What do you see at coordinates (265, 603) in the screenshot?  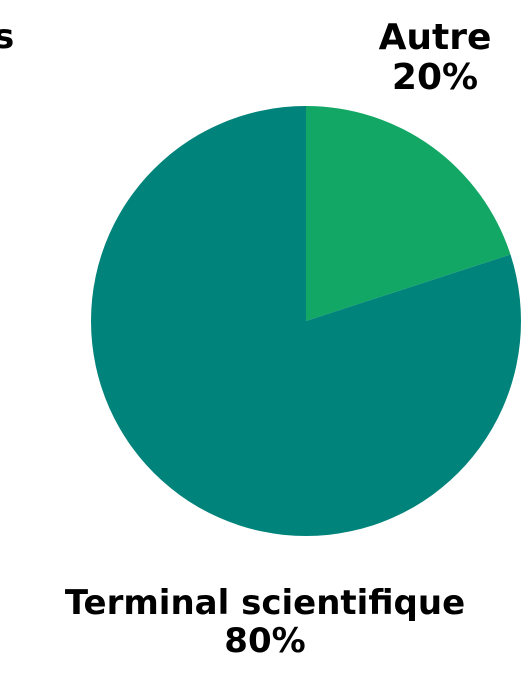 I see `slice-label-terminal-name: Terminal scientifique` at bounding box center [265, 603].